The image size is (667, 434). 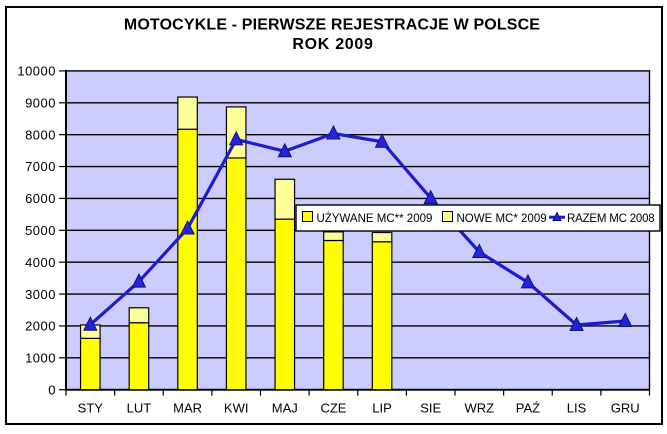 What do you see at coordinates (187, 408) in the screenshot?
I see `svg-text: MAR` at bounding box center [187, 408].